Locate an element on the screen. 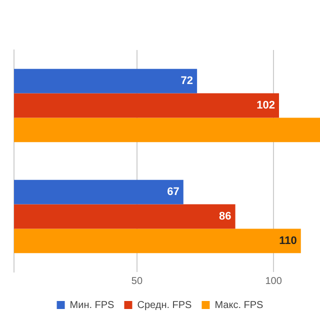  legend-label: Макс. FPS is located at coordinates (239, 305).